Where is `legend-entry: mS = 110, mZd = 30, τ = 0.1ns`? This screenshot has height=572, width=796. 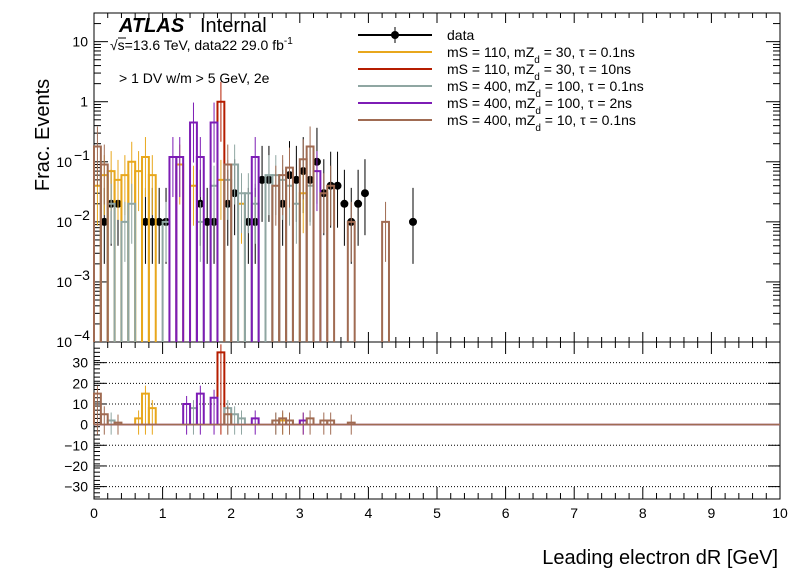 legend-entry: mS = 110, mZd = 30, τ = 0.1ns is located at coordinates (496, 55).